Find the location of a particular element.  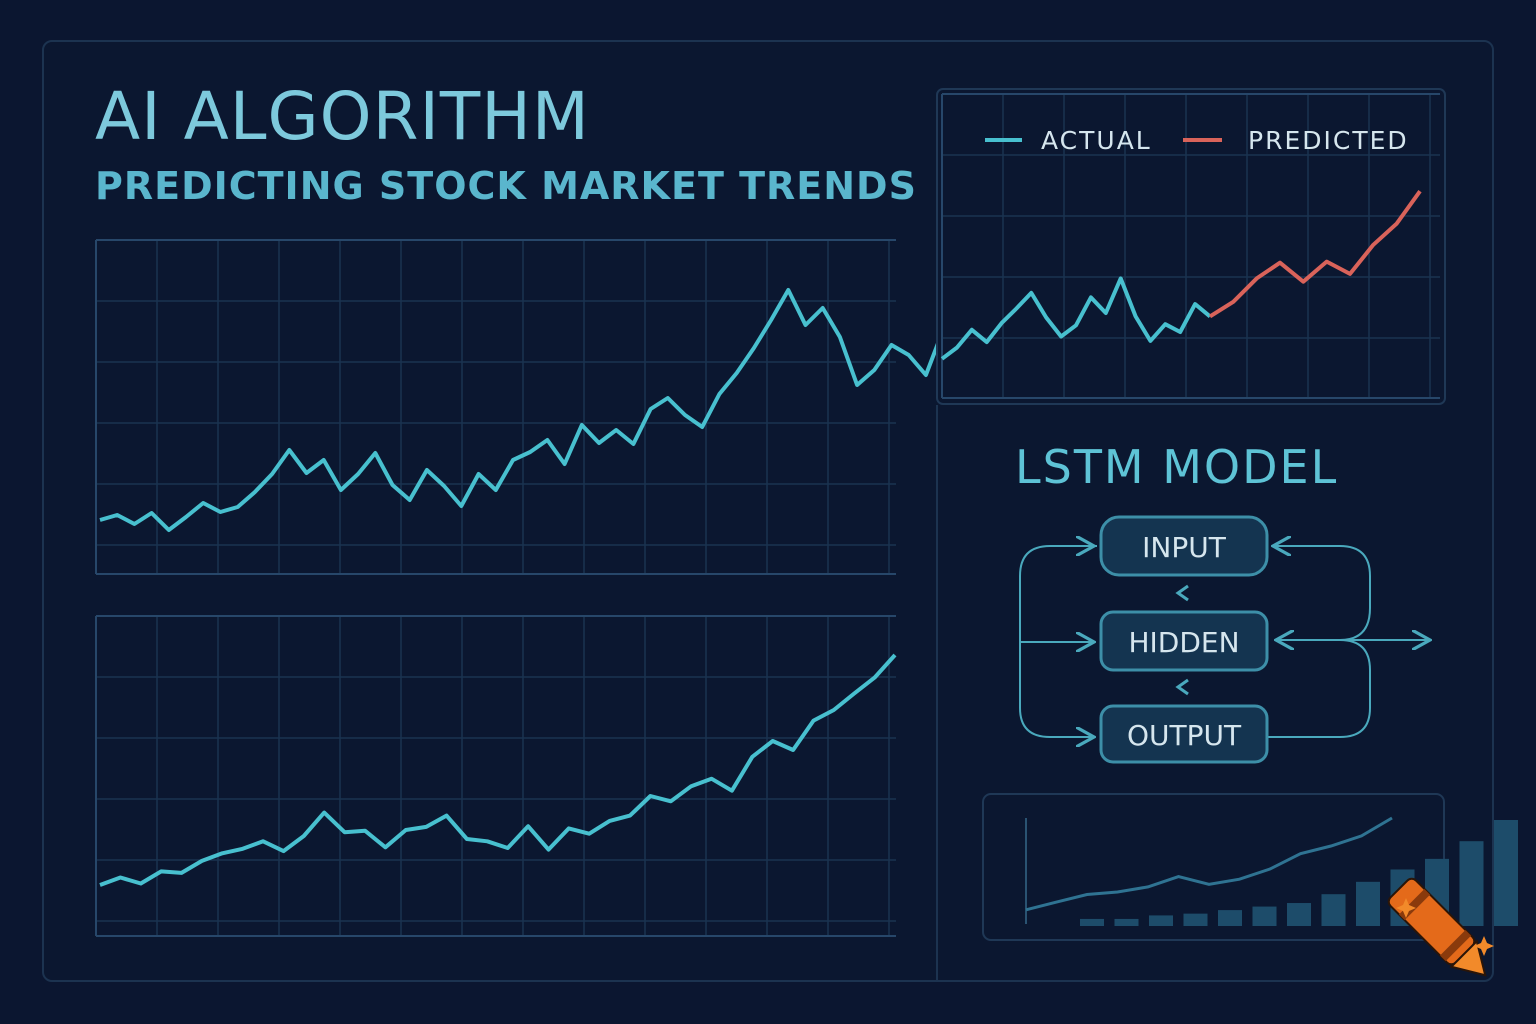

mini-bar-chart is located at coordinates (1250, 867).